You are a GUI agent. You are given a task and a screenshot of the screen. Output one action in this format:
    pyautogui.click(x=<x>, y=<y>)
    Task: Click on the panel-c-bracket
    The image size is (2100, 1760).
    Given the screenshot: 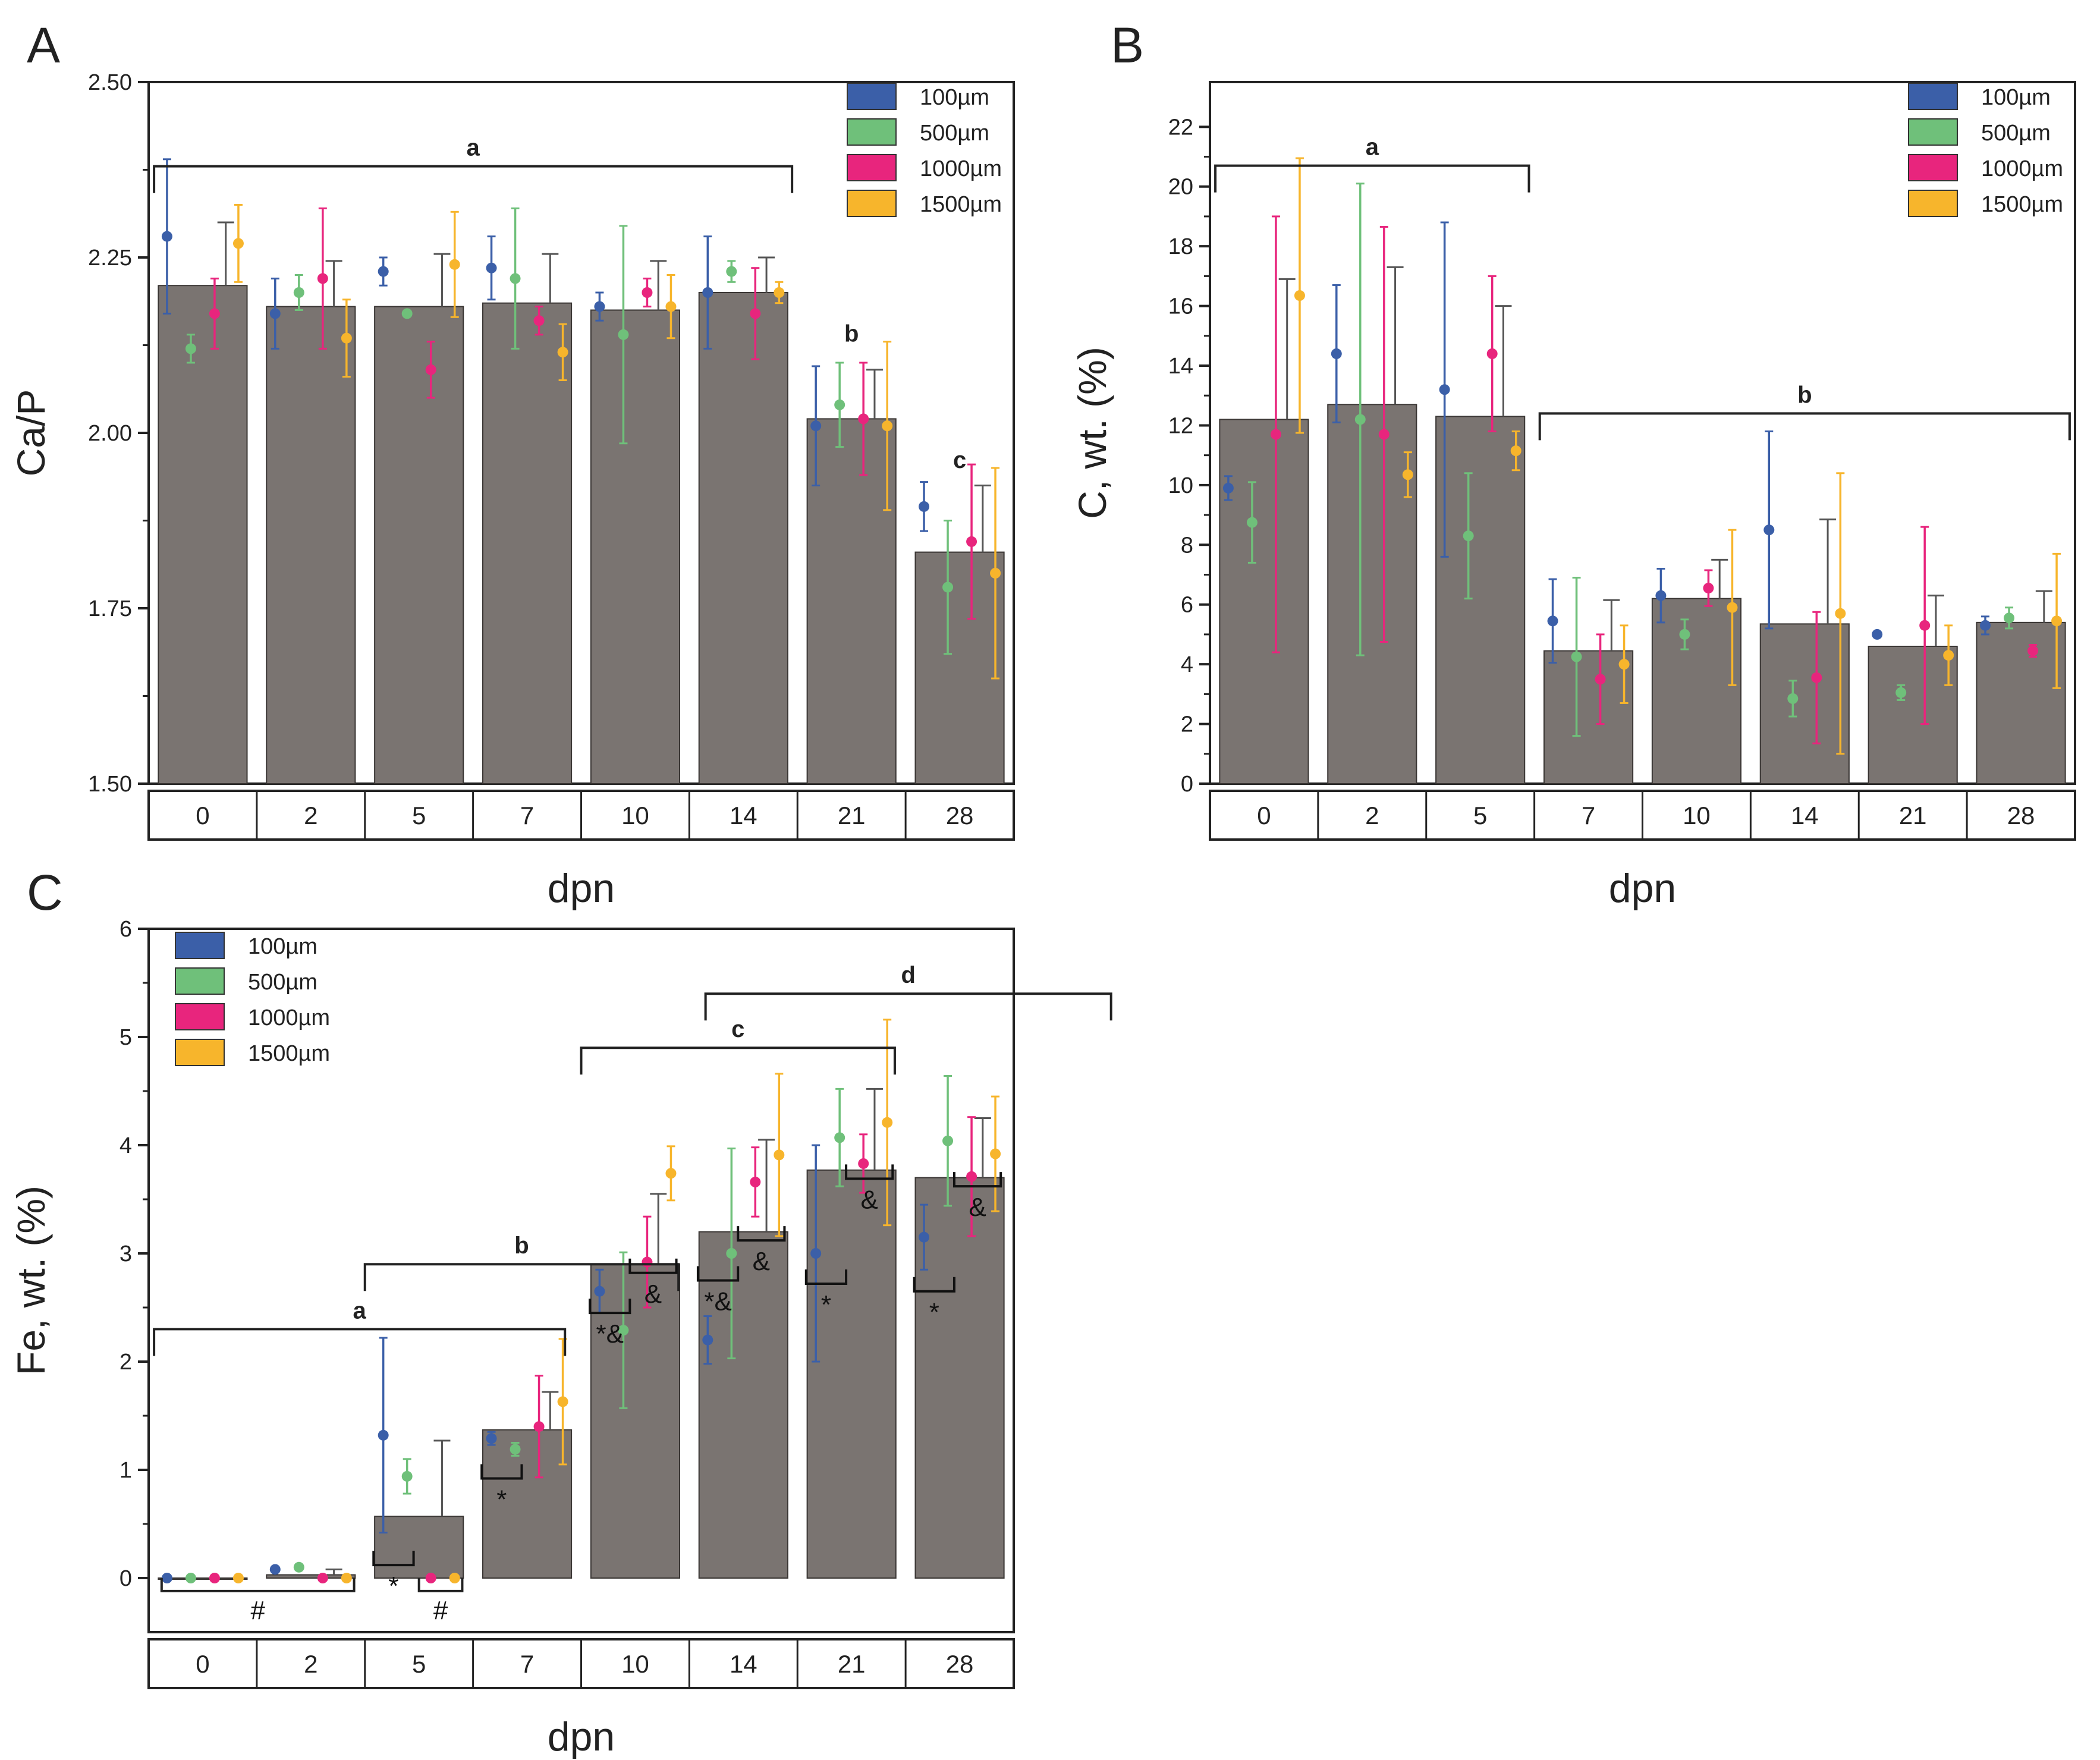 What is the action you would take?
    pyautogui.click(x=360, y=1342)
    